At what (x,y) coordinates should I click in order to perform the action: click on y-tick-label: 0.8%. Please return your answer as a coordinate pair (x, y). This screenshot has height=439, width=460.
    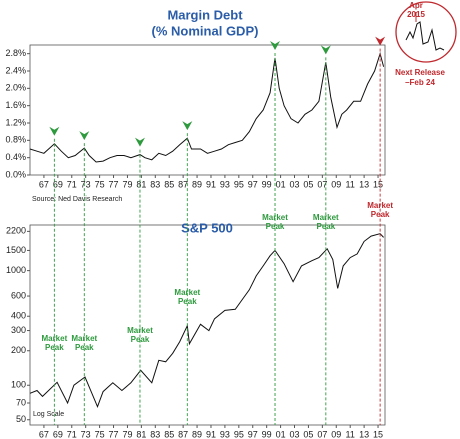
    Looking at the image, I should click on (15, 140).